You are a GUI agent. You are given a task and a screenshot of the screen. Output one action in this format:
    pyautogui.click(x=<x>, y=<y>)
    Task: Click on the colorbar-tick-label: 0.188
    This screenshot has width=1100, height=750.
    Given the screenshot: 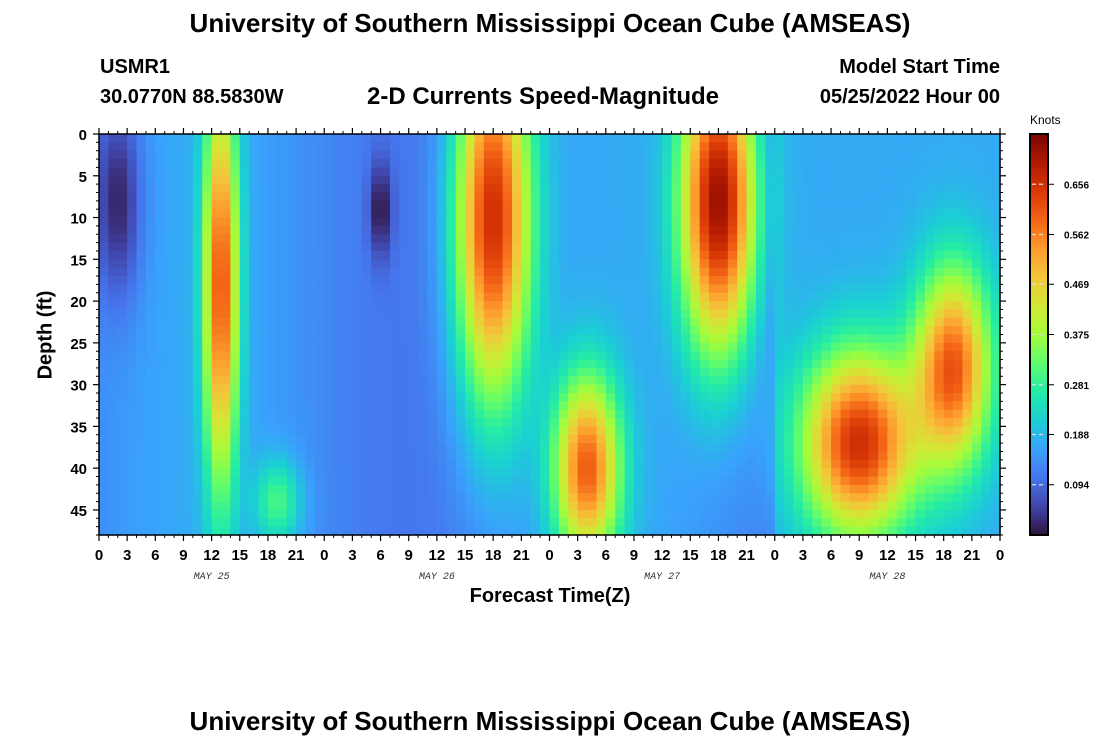 What is the action you would take?
    pyautogui.click(x=1076, y=435)
    